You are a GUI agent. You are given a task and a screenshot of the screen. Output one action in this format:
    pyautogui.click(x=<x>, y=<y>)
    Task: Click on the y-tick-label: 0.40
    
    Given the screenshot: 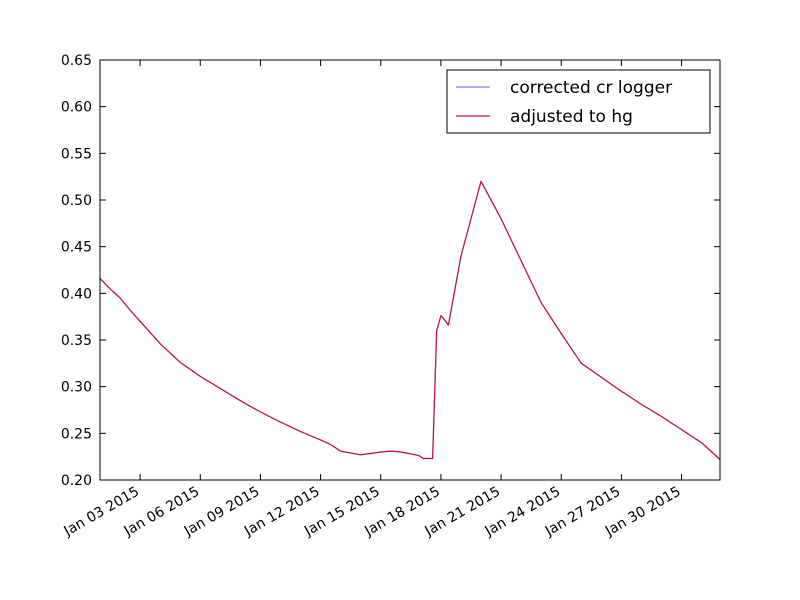 What is the action you would take?
    pyautogui.click(x=76, y=294)
    